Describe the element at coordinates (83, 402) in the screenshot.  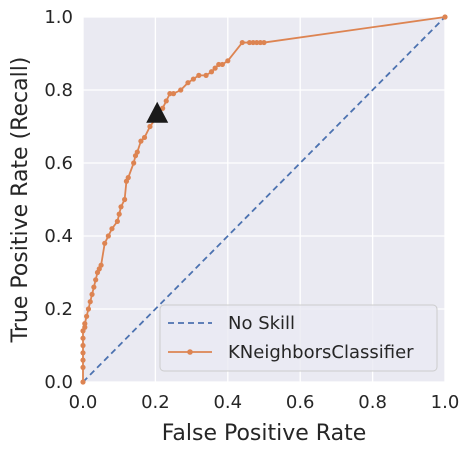
I see `x-tick-label: 0.0` at that location.